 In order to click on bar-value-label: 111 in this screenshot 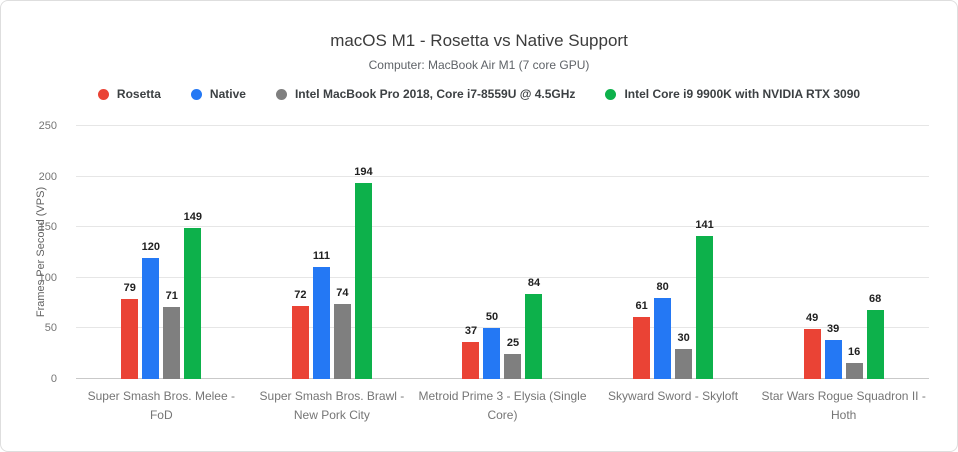, I will do `click(321, 255)`.